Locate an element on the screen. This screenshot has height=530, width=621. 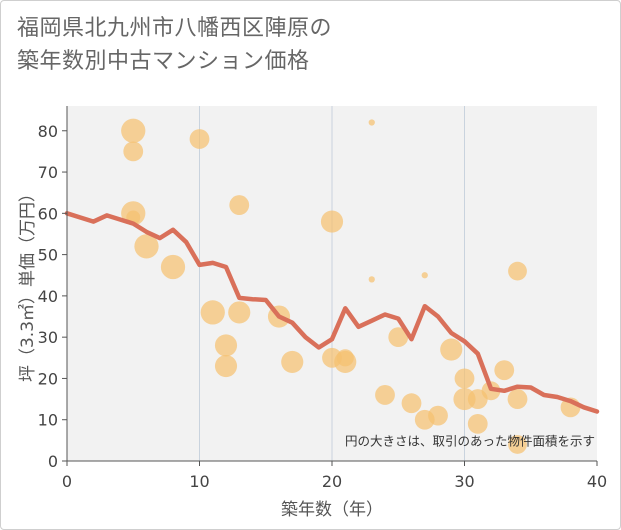
y-tick-label: 30 is located at coordinates (48, 337).